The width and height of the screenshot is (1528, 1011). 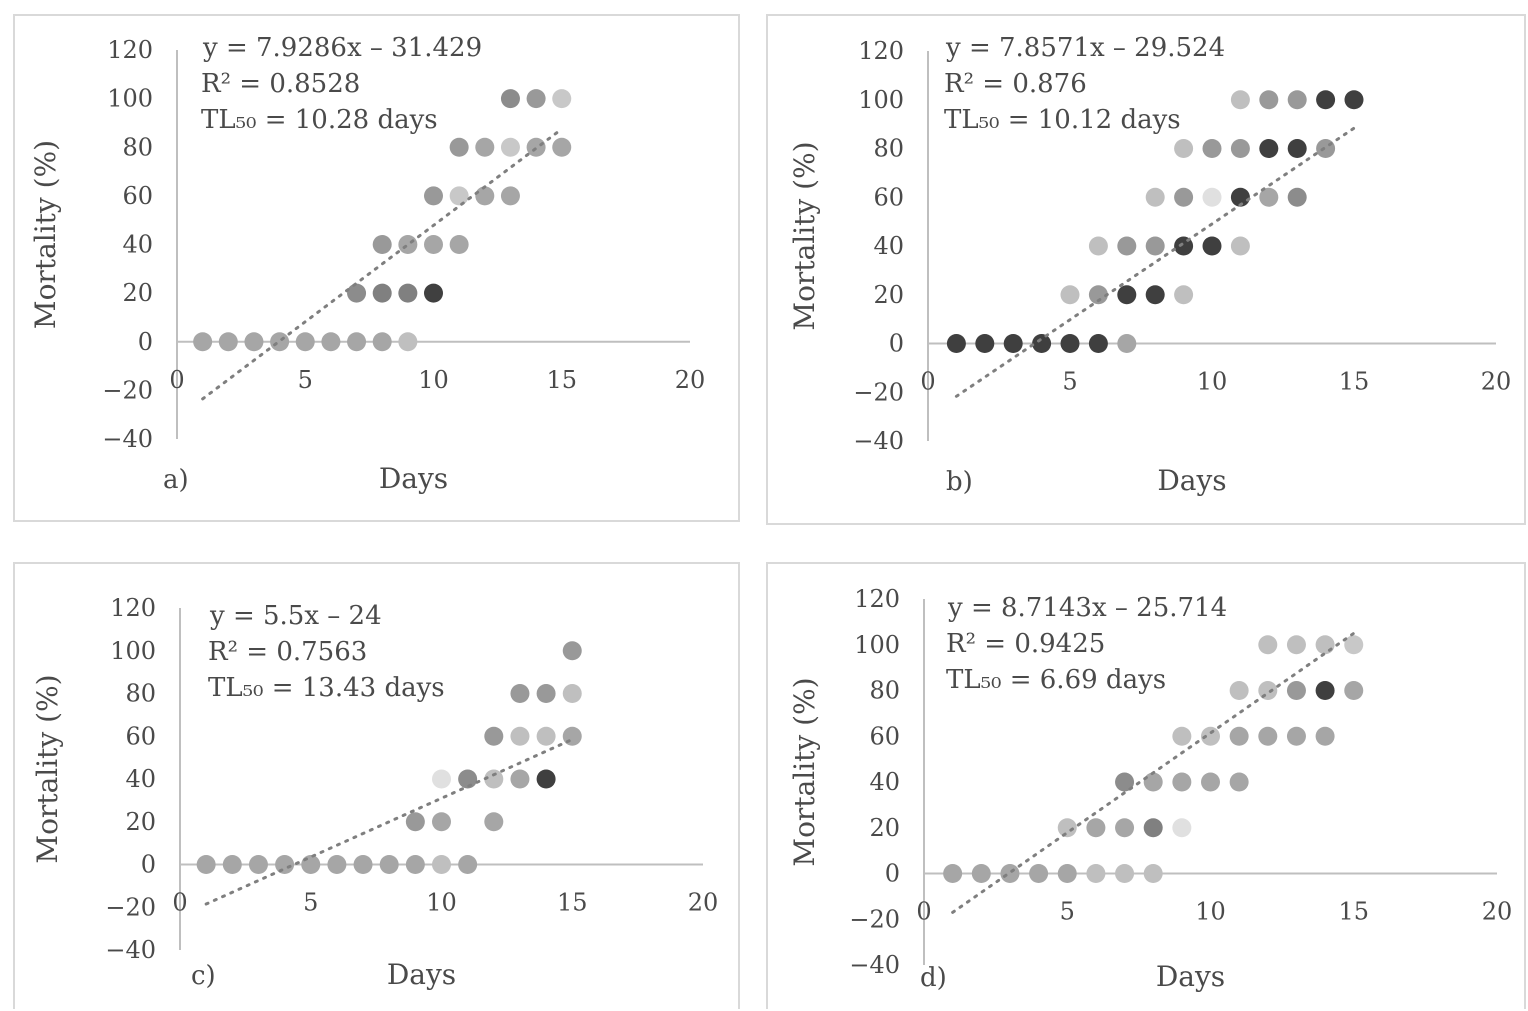 I want to click on y-tick-label: −20, so click(x=874, y=919).